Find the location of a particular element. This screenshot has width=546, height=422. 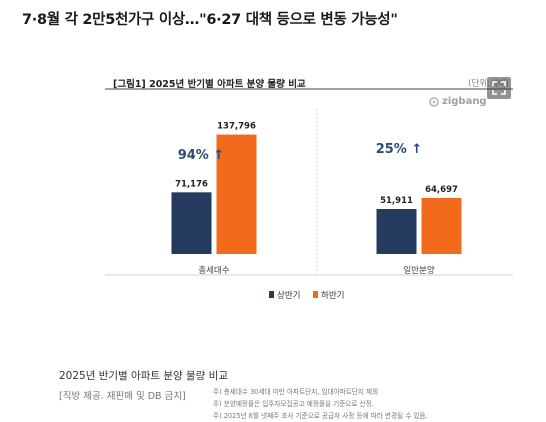

growth-label: 94% ↑ is located at coordinates (201, 155).